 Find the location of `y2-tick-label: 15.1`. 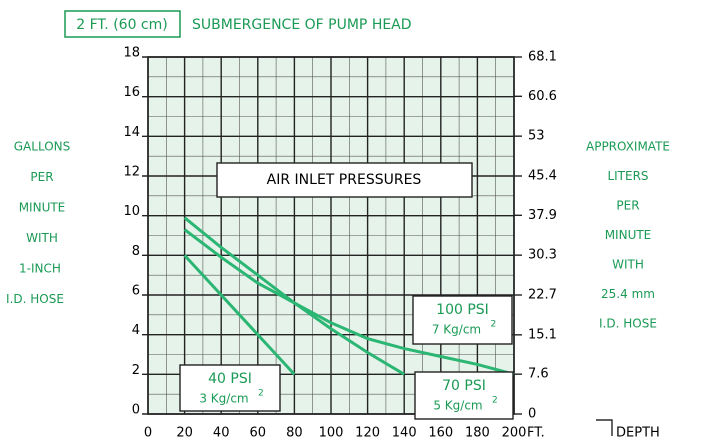

y2-tick-label: 15.1 is located at coordinates (542, 334).